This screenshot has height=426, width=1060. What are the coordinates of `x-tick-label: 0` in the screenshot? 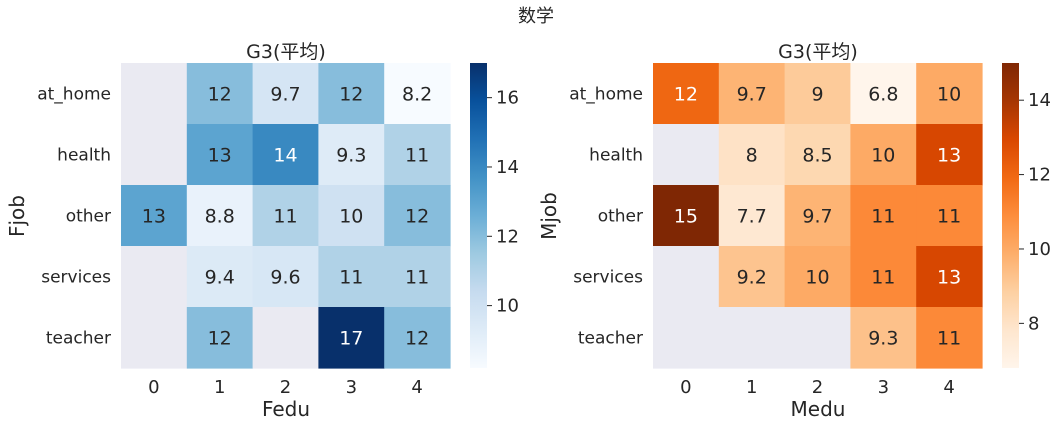 It's located at (685, 387).